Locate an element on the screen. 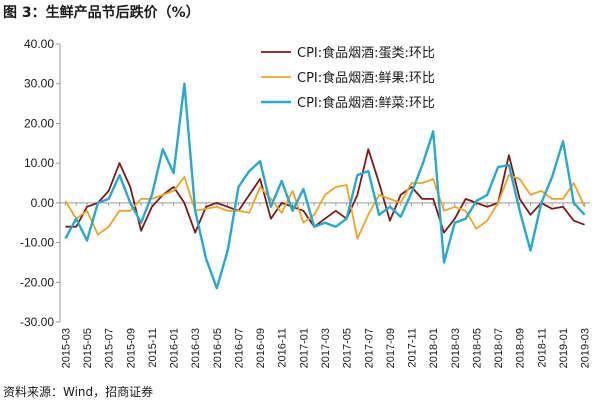 This screenshot has width=600, height=405. y-tick-label: 20.00 is located at coordinates (39, 123).